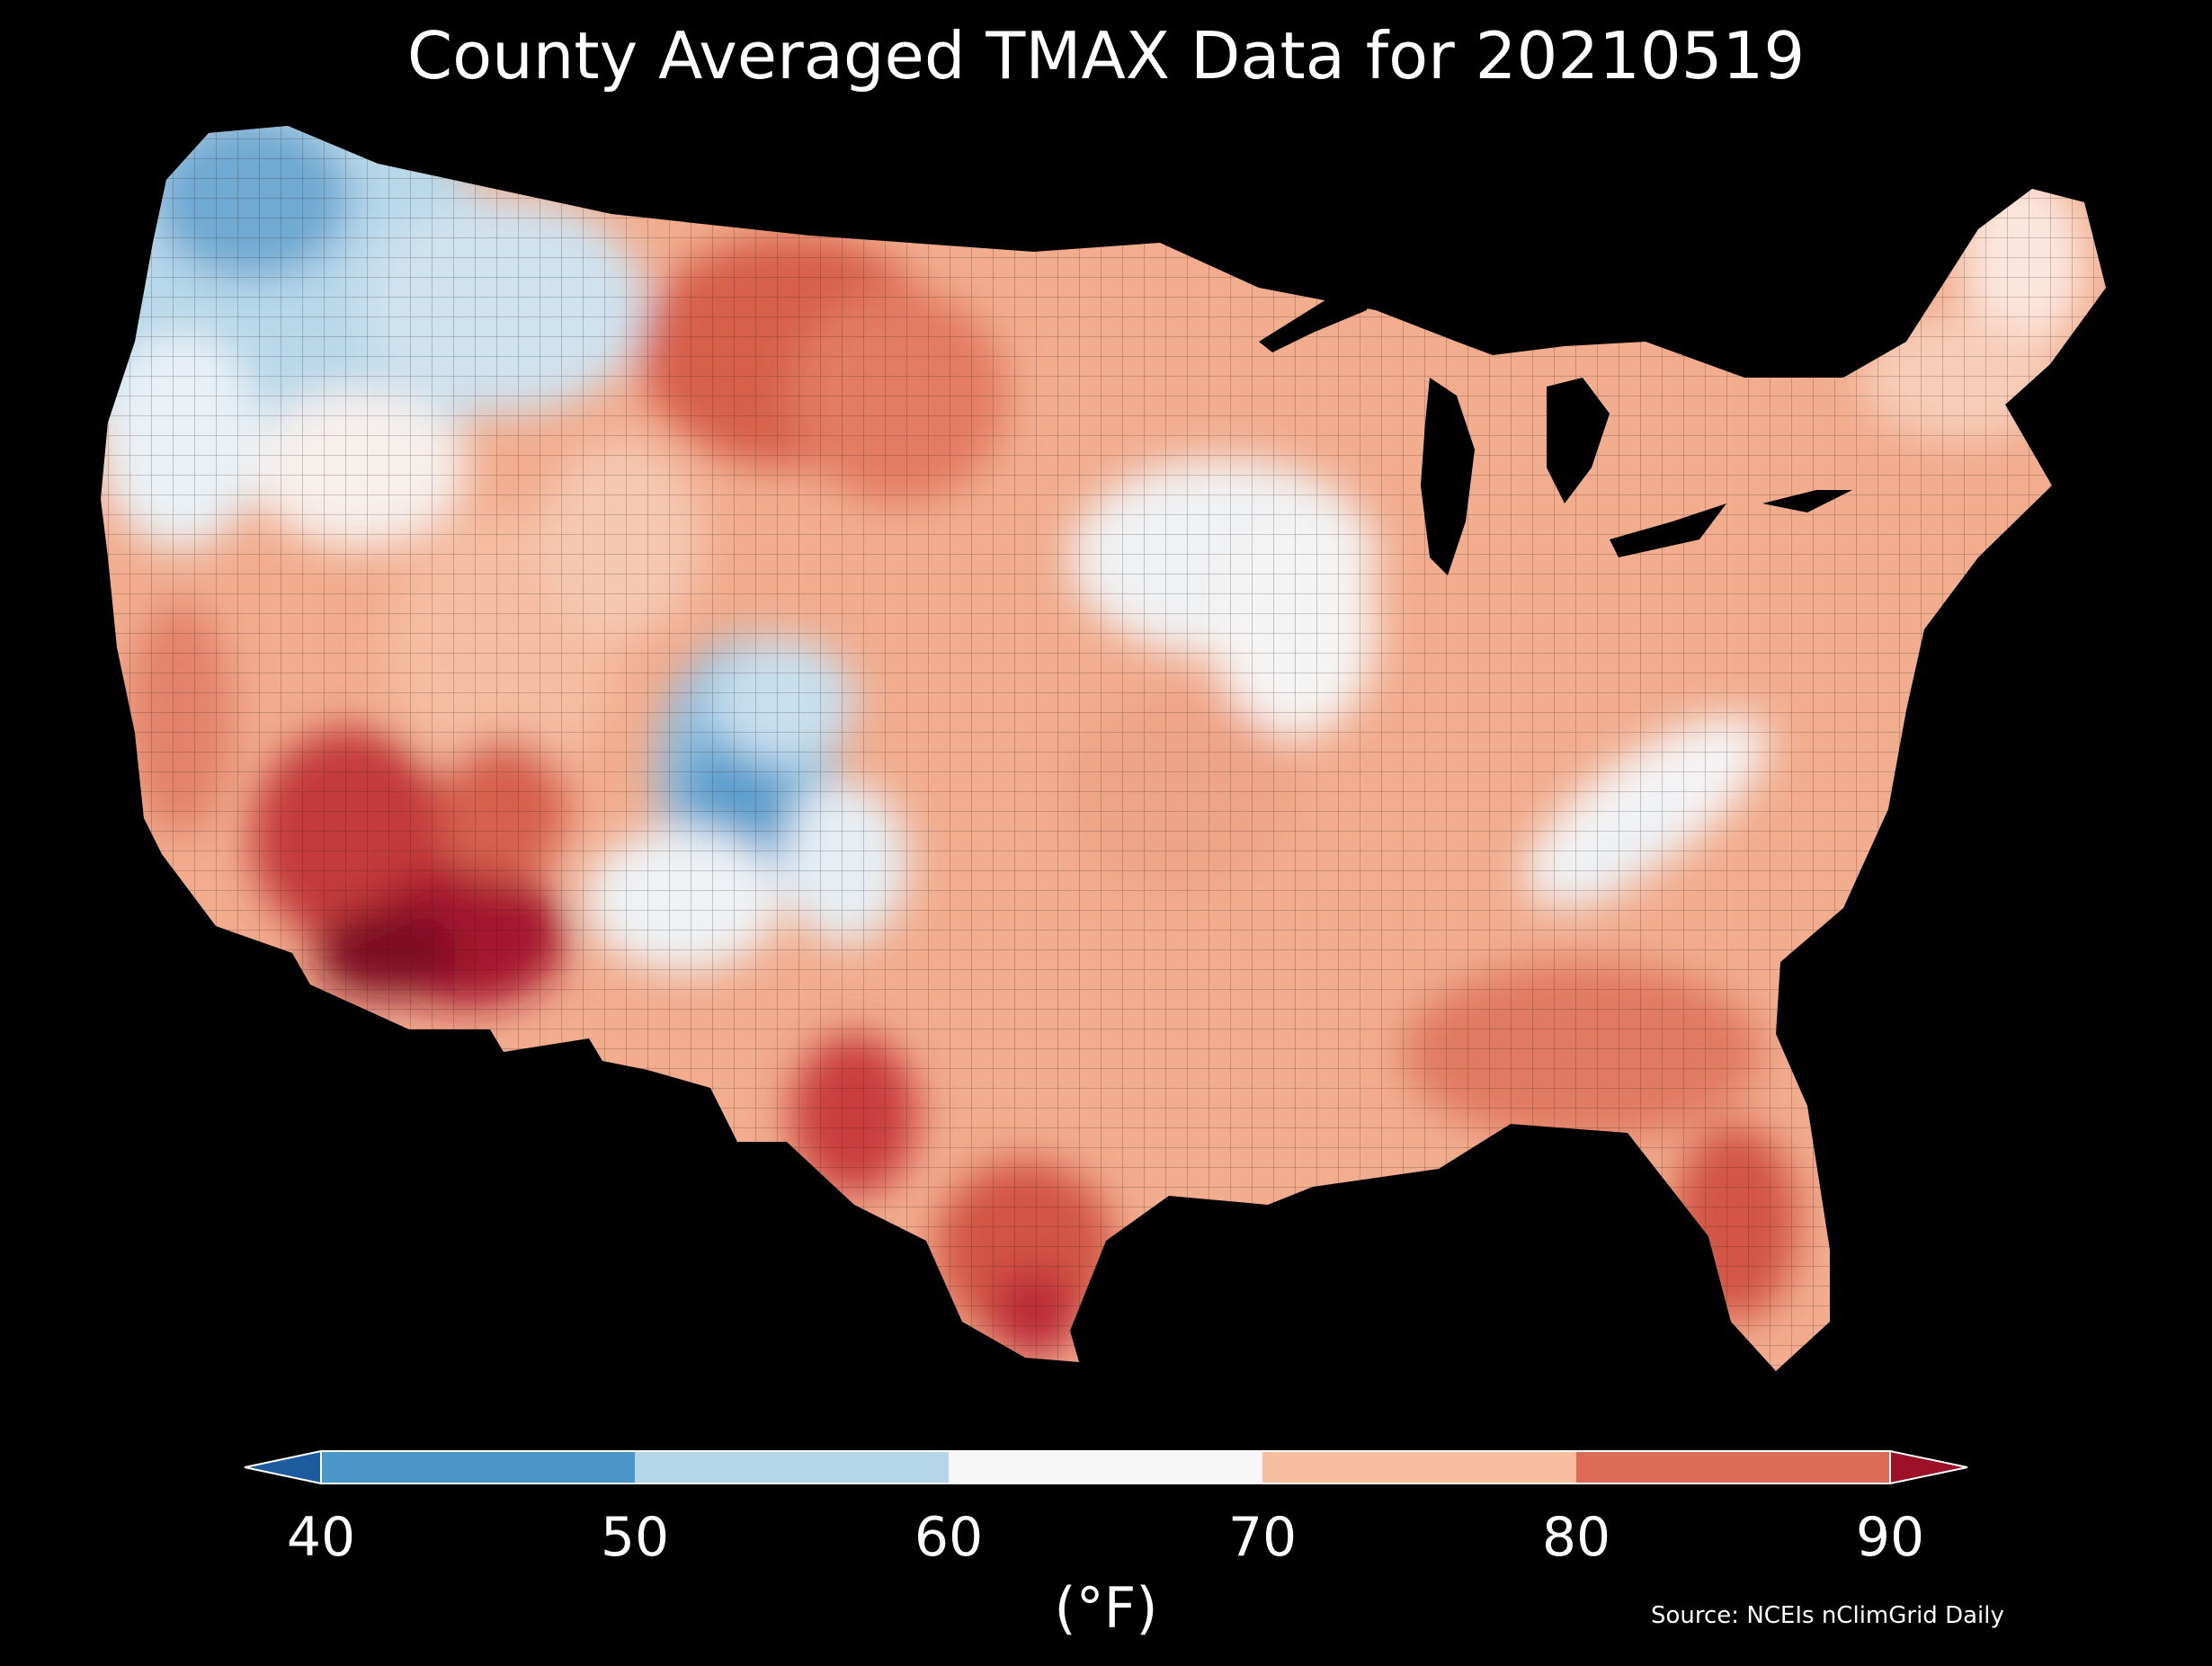  What do you see at coordinates (1576, 1537) in the screenshot?
I see `colorbar-tick-label: 80` at bounding box center [1576, 1537].